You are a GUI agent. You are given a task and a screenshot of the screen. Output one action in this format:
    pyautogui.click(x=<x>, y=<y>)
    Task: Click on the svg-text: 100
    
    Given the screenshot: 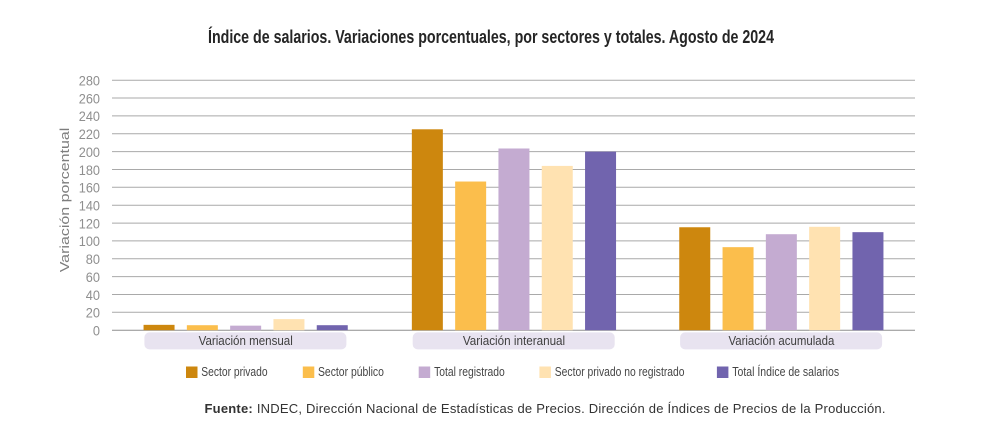 What is the action you would take?
    pyautogui.click(x=89, y=241)
    